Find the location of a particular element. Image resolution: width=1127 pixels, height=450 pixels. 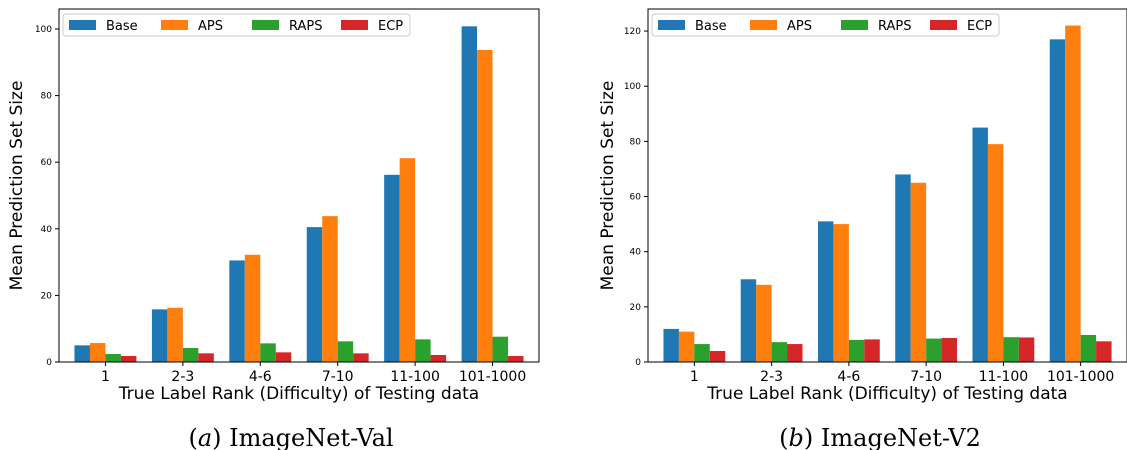

y-tick-label: 120 is located at coordinates (632, 32).